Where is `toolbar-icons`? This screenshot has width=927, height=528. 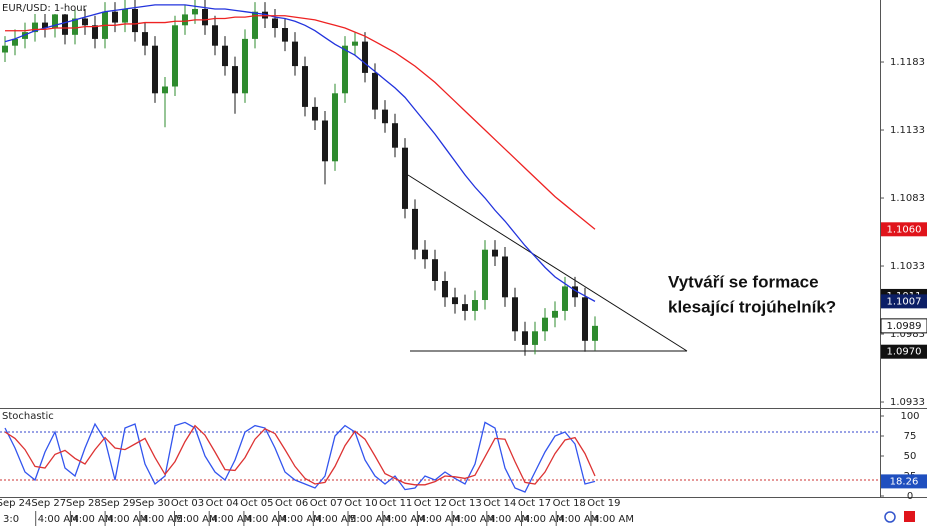
toolbar-icons is located at coordinates (899, 517).